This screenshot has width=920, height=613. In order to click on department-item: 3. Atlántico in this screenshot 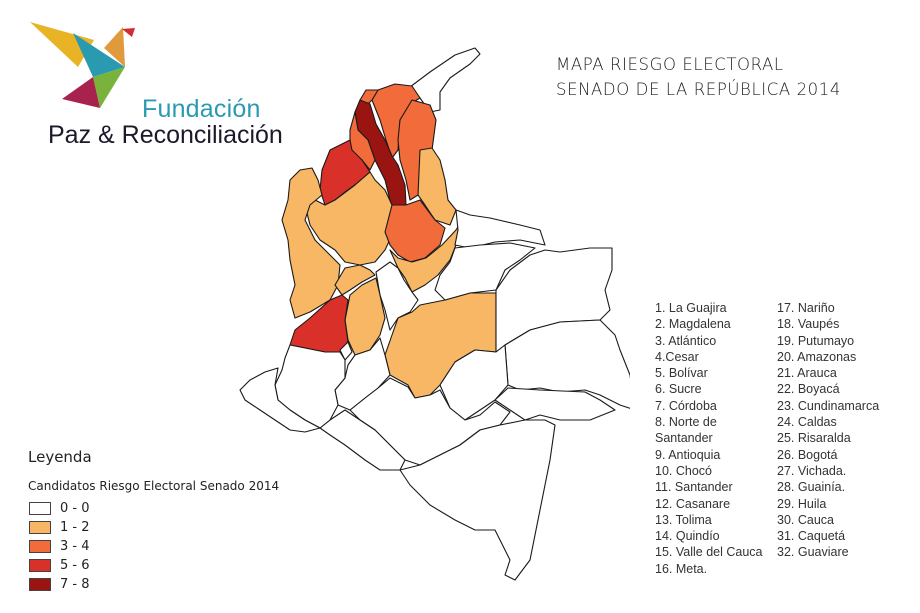, I will do `click(686, 340)`.